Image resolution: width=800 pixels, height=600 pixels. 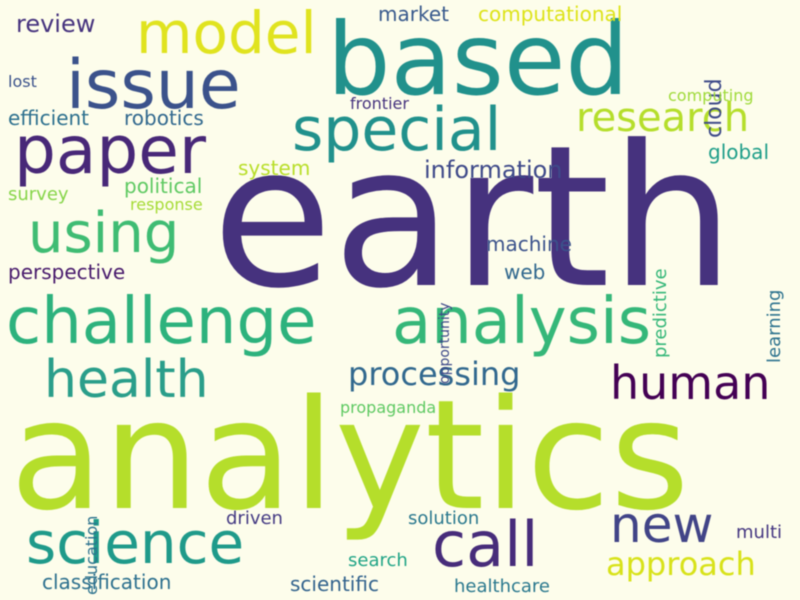 What do you see at coordinates (226, 33) in the screenshot?
I see `word-model: model` at bounding box center [226, 33].